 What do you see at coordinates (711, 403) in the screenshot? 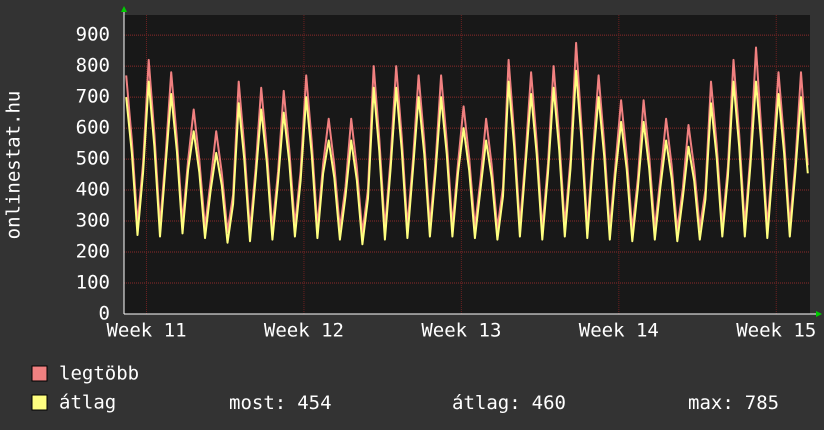
I see `stat-label: max:` at bounding box center [711, 403].